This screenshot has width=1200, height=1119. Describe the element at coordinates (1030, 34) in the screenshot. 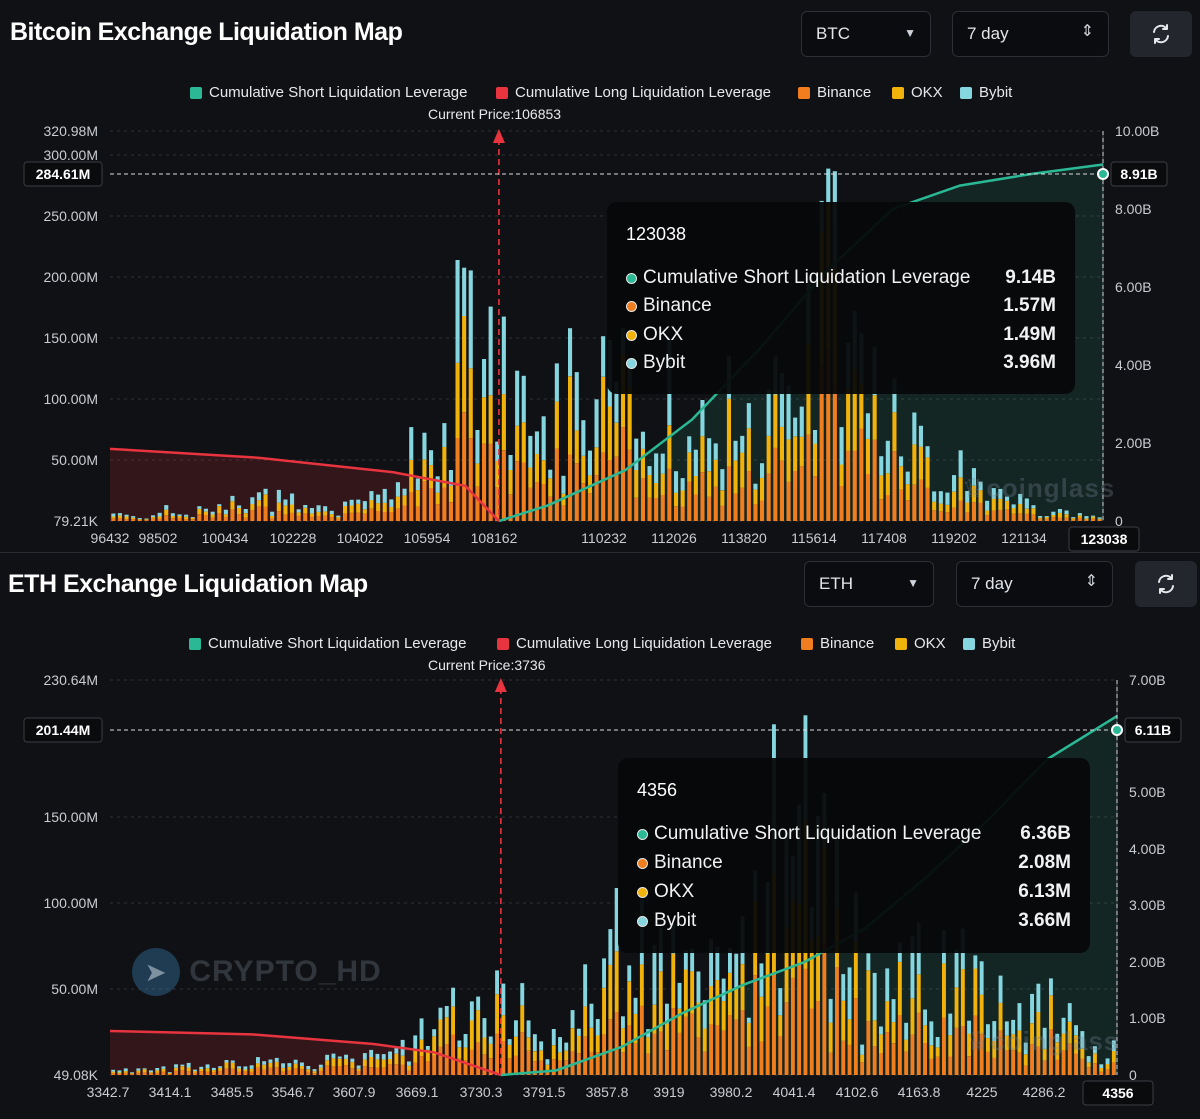

I see `btc-period-select: 7 day ⇕` at that location.